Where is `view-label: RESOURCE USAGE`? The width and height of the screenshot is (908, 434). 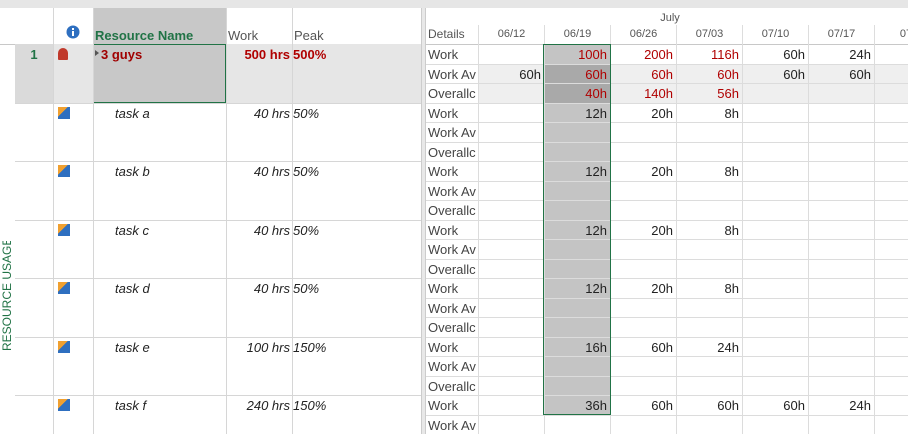
view-label: RESOURCE USAGE is located at coordinates (7, 296).